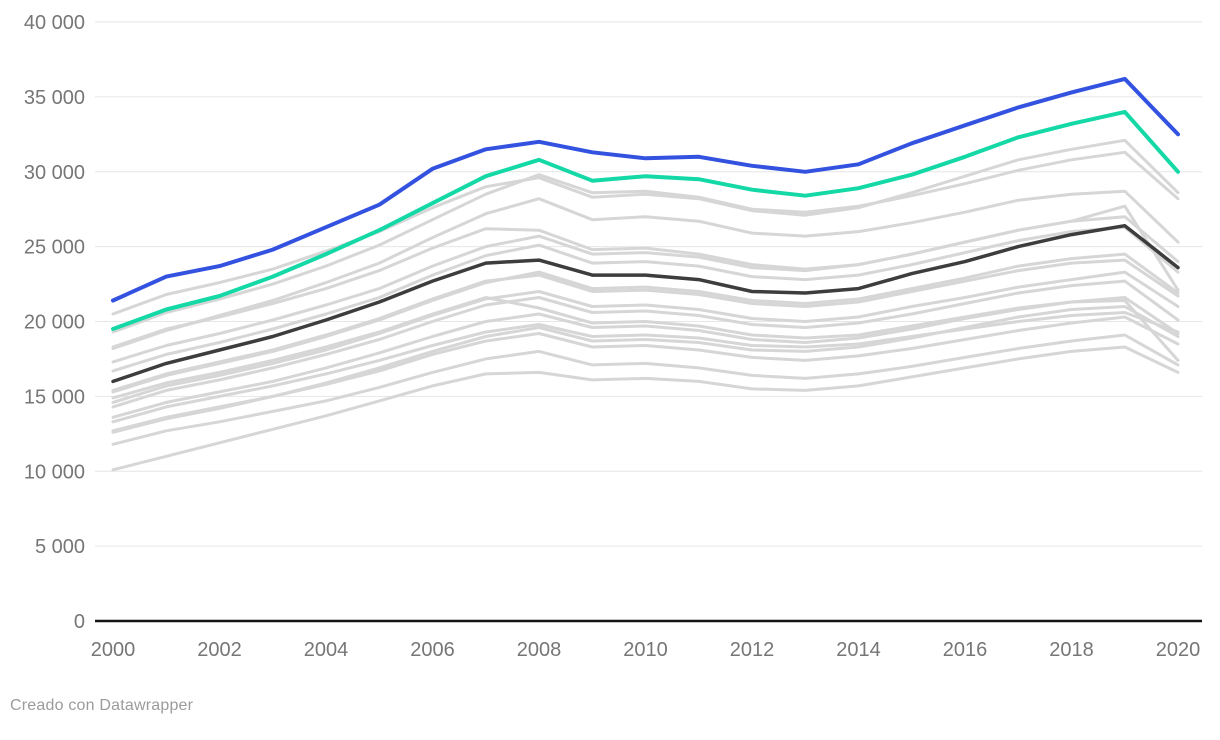 The width and height of the screenshot is (1220, 740). Describe the element at coordinates (965, 650) in the screenshot. I see `x-axis-tick-label: 2016` at that location.